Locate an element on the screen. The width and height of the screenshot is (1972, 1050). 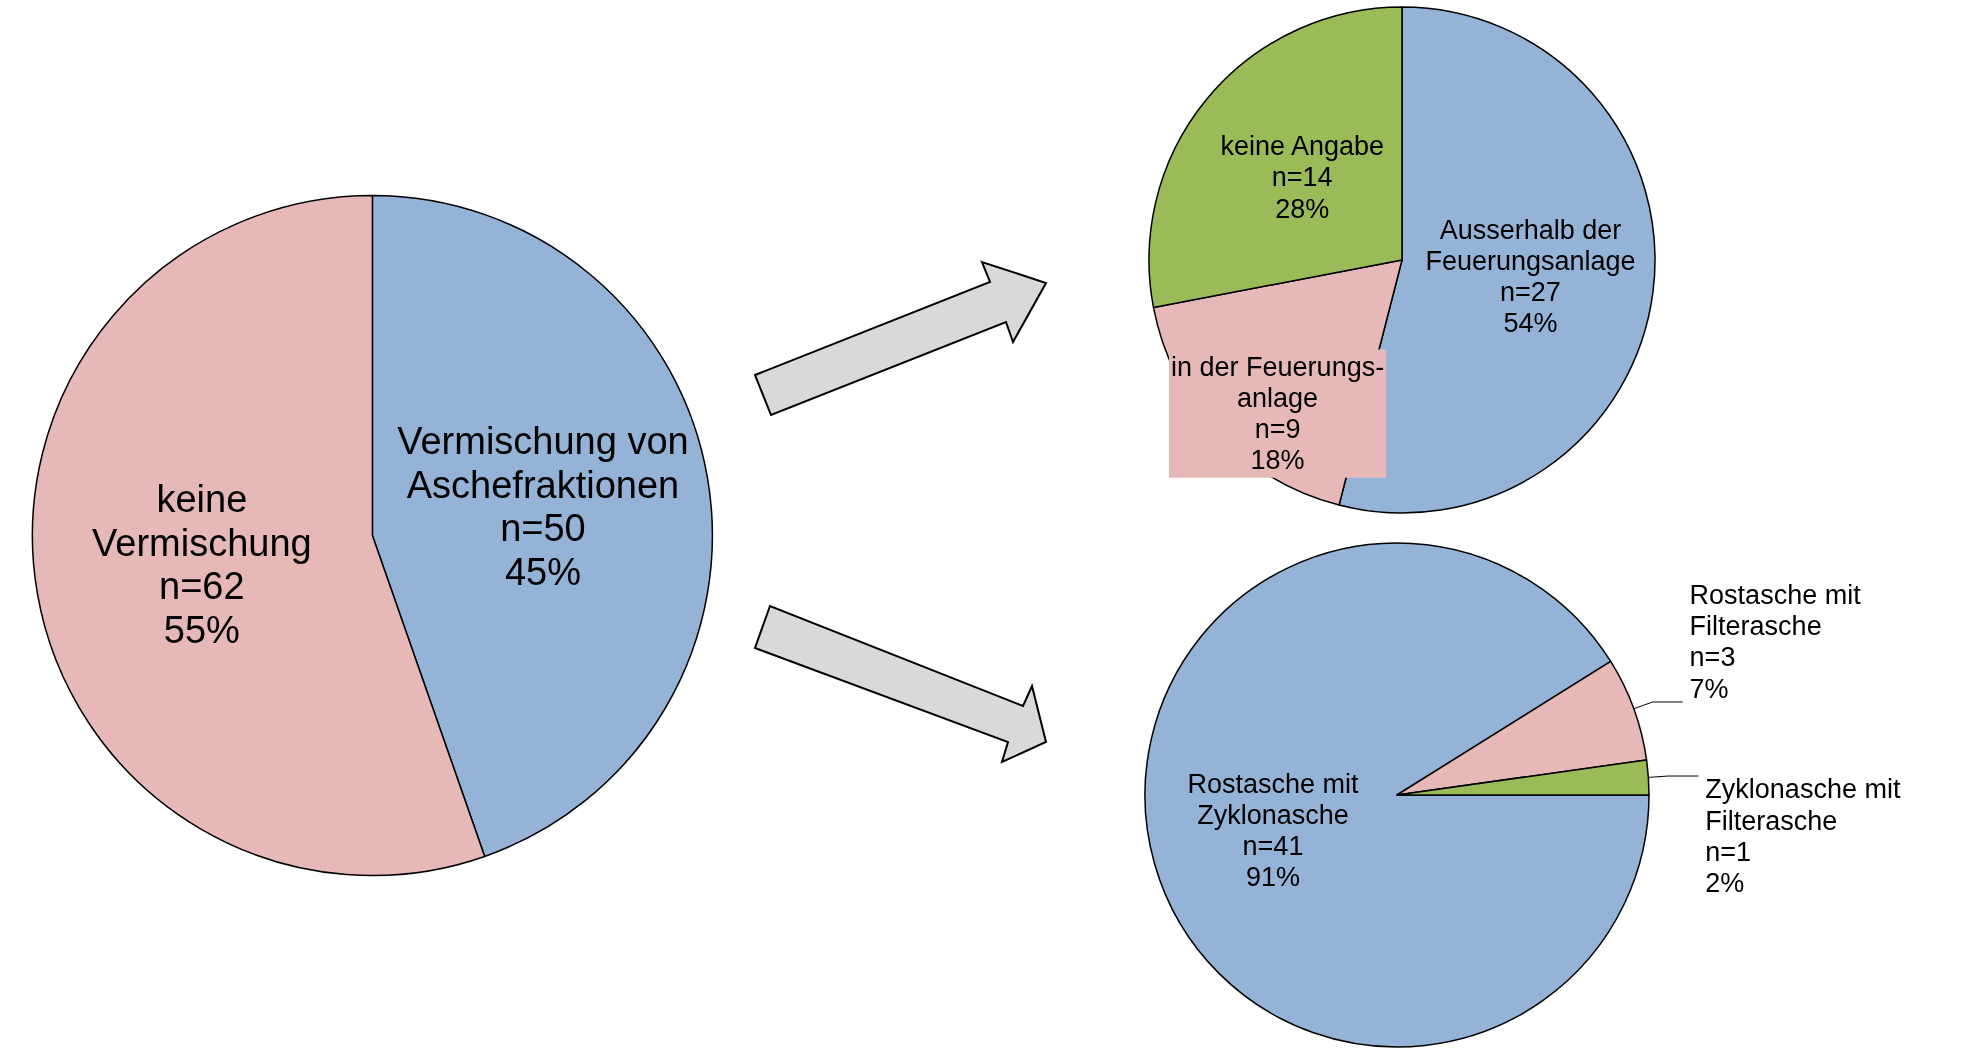
data-label: n=14 28% is located at coordinates (1302, 193).